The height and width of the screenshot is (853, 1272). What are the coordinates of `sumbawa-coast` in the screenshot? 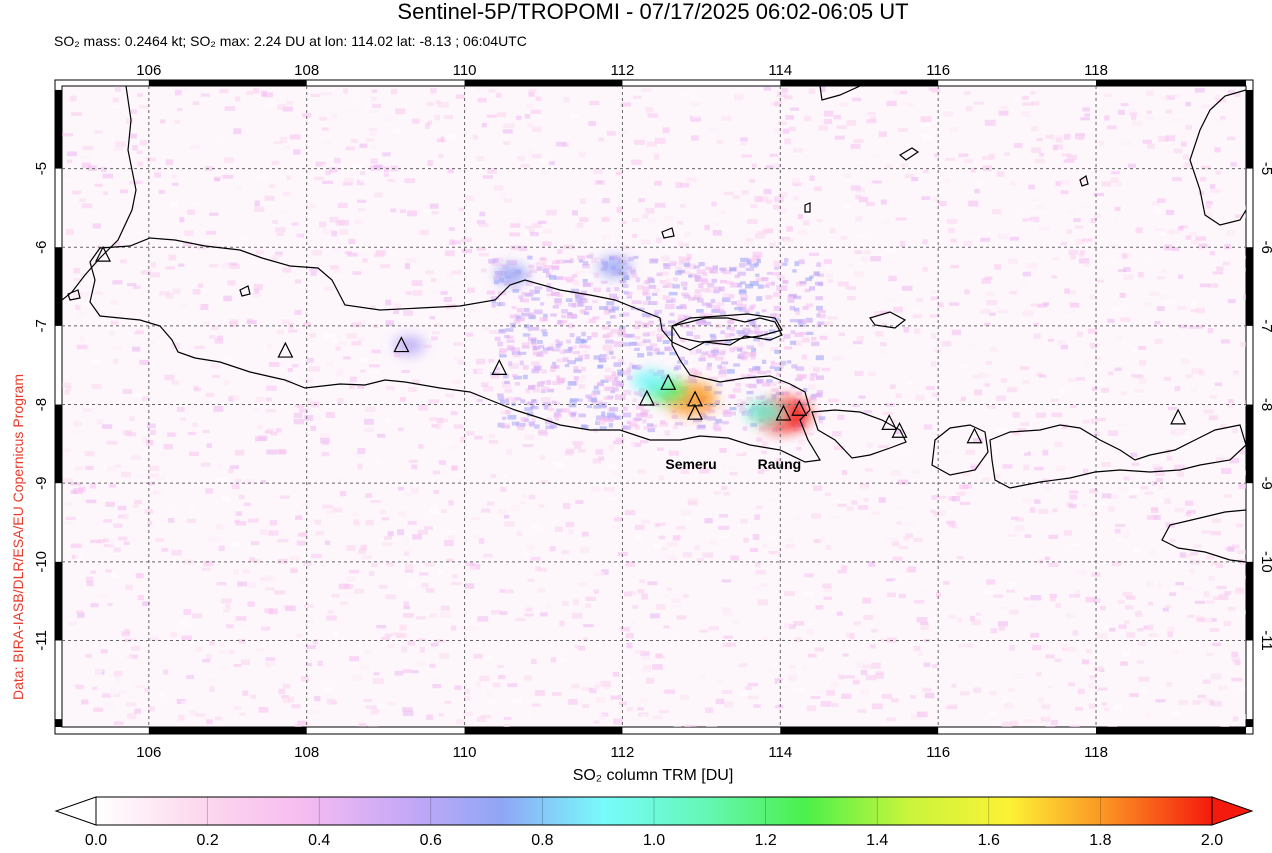 It's located at (1117, 456).